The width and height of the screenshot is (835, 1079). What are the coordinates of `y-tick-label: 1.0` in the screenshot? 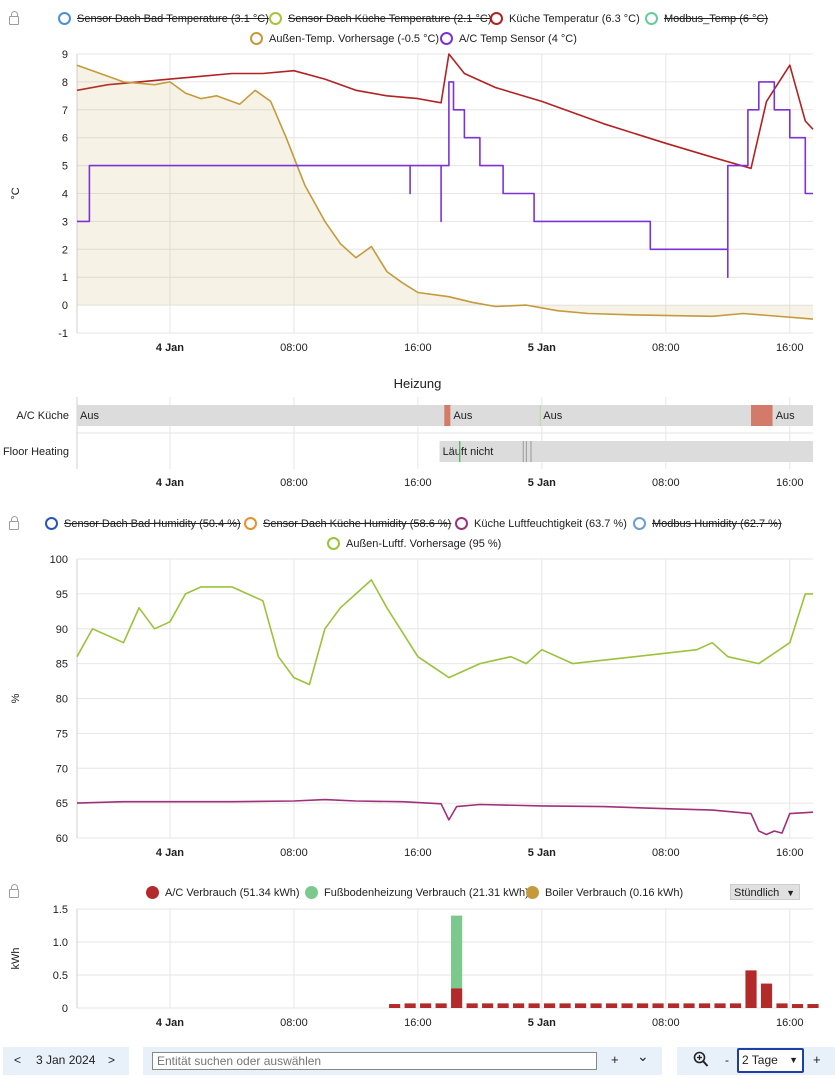 It's located at (60, 943).